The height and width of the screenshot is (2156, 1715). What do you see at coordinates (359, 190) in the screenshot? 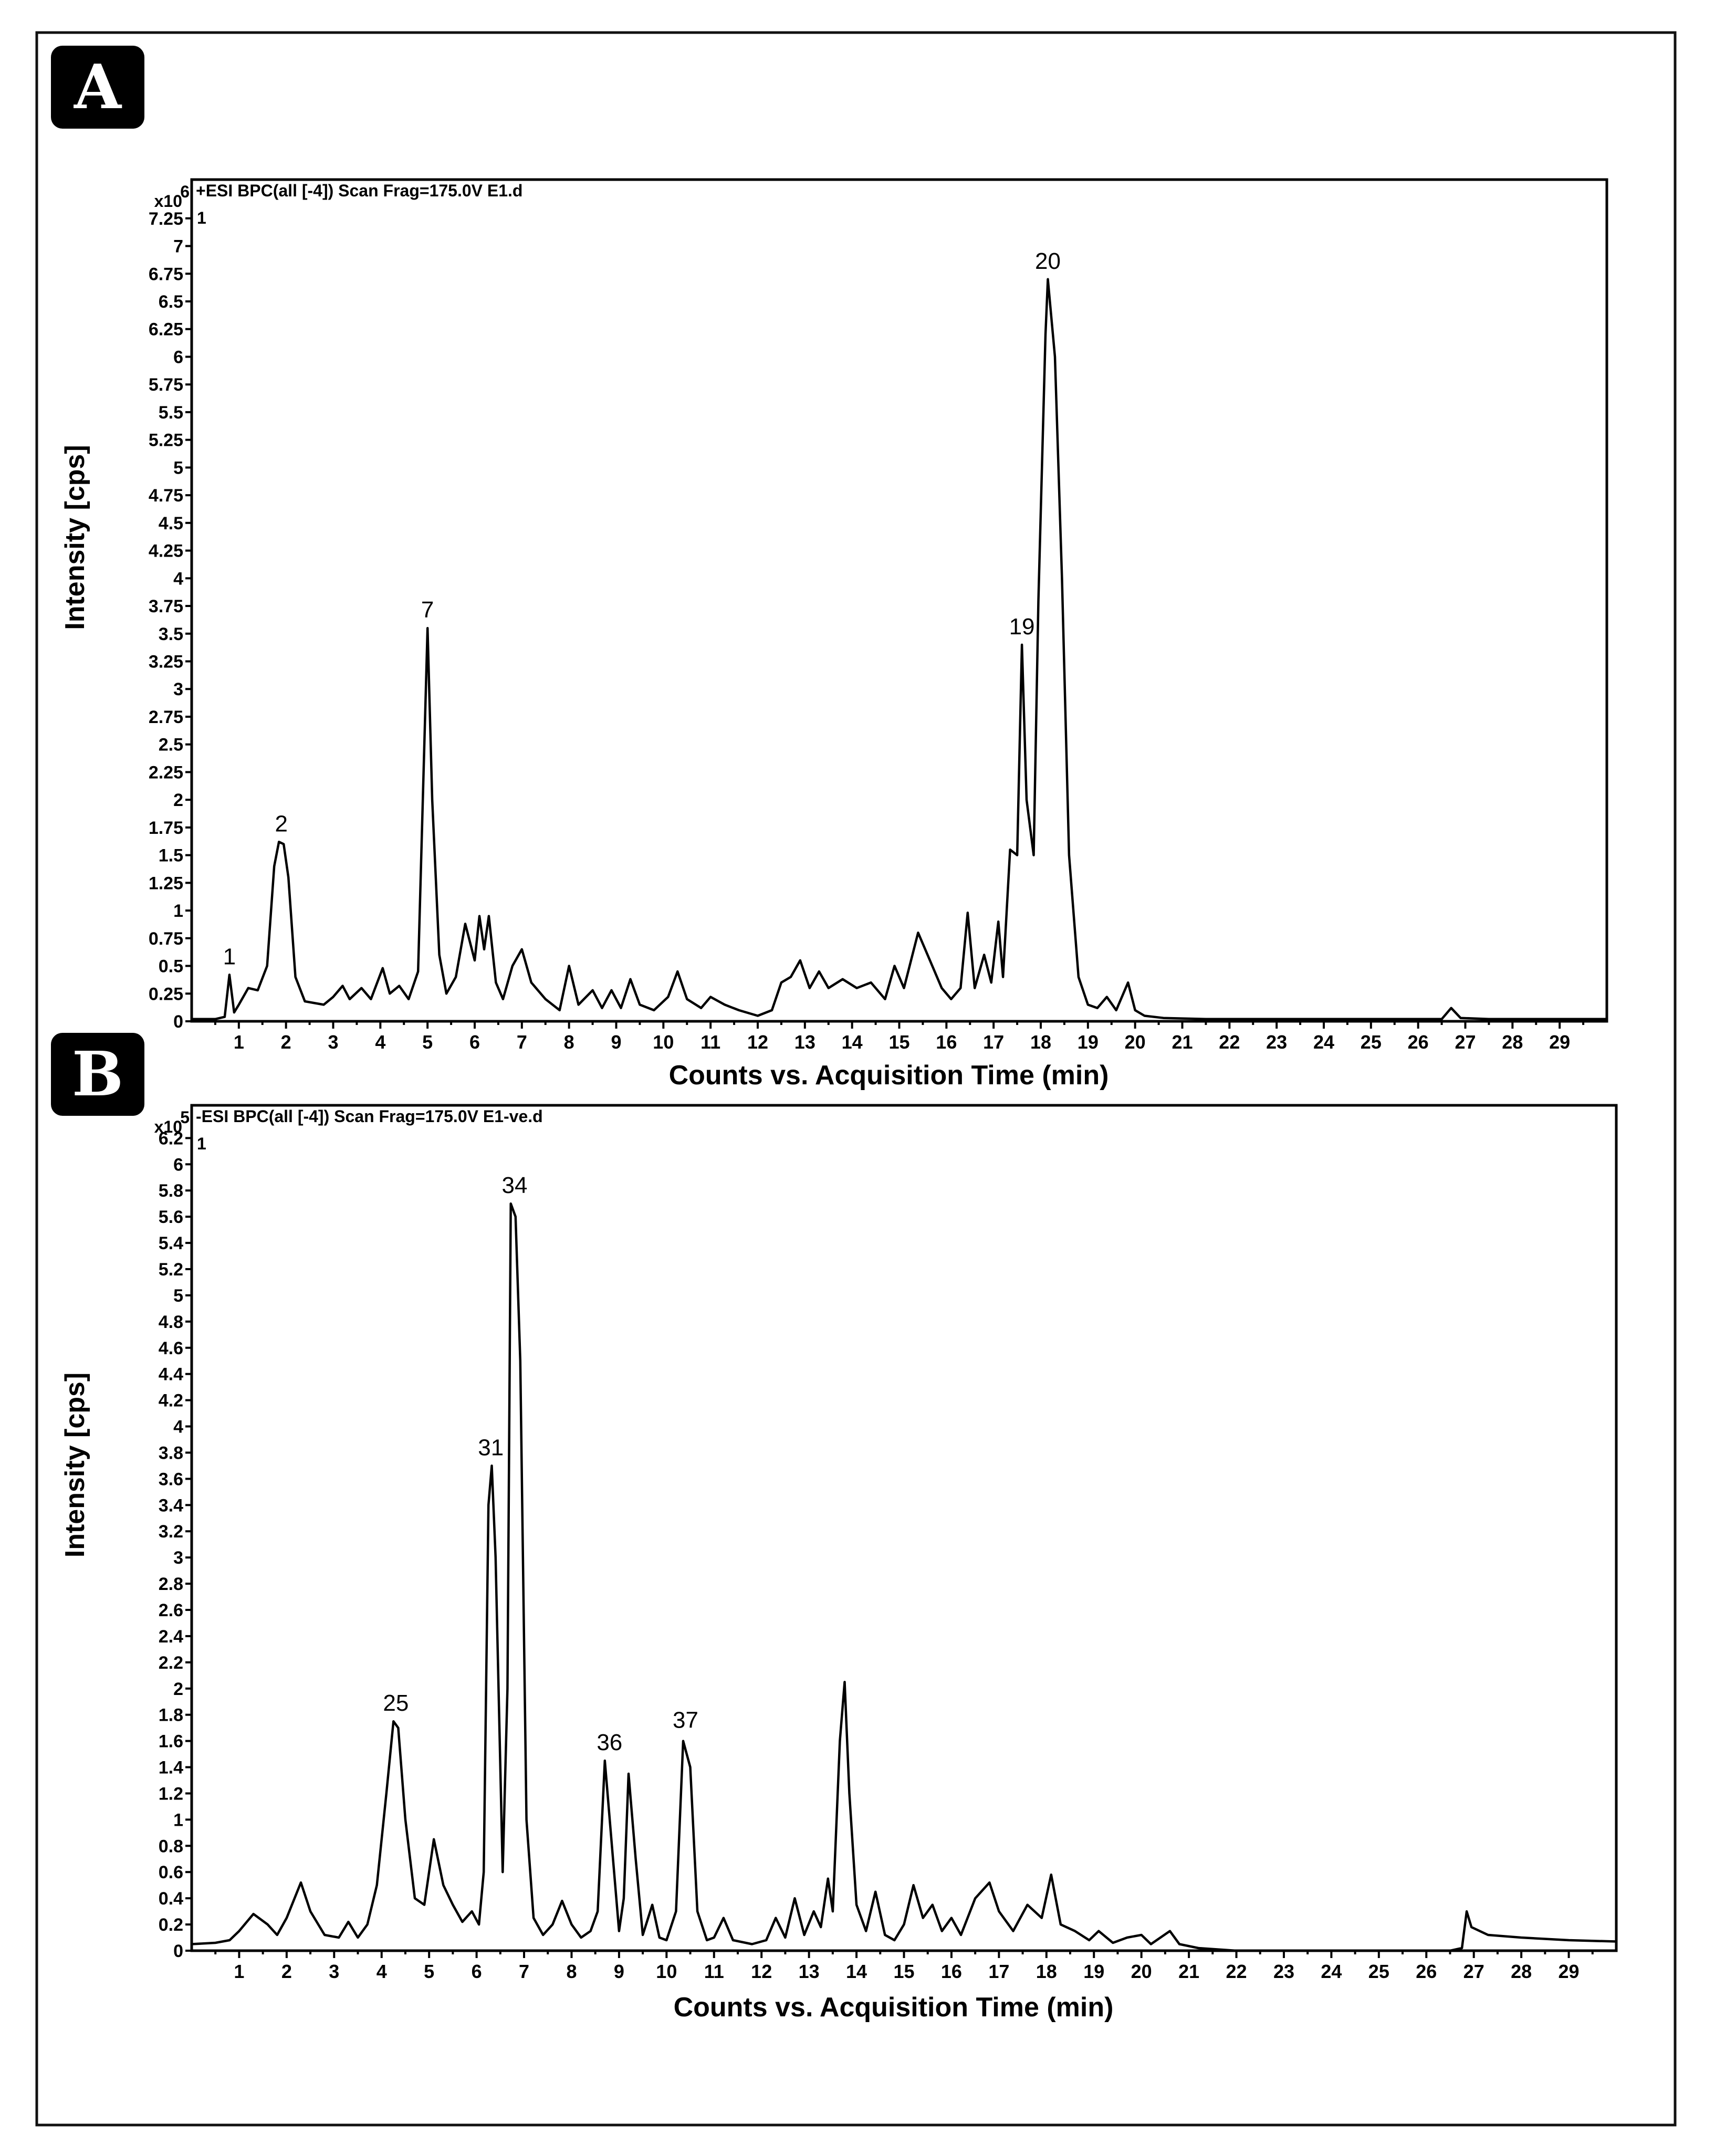
I see `scan-header: +ESI BPC(all [-4]) Scan Frag=175.0V E1.d` at bounding box center [359, 190].